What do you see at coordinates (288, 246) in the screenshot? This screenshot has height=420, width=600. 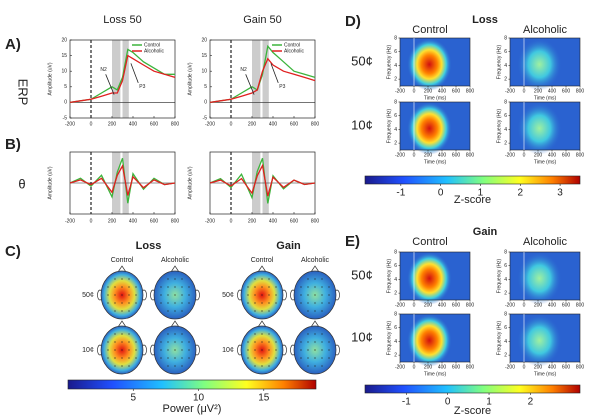 I see `group-title: Gain` at bounding box center [288, 246].